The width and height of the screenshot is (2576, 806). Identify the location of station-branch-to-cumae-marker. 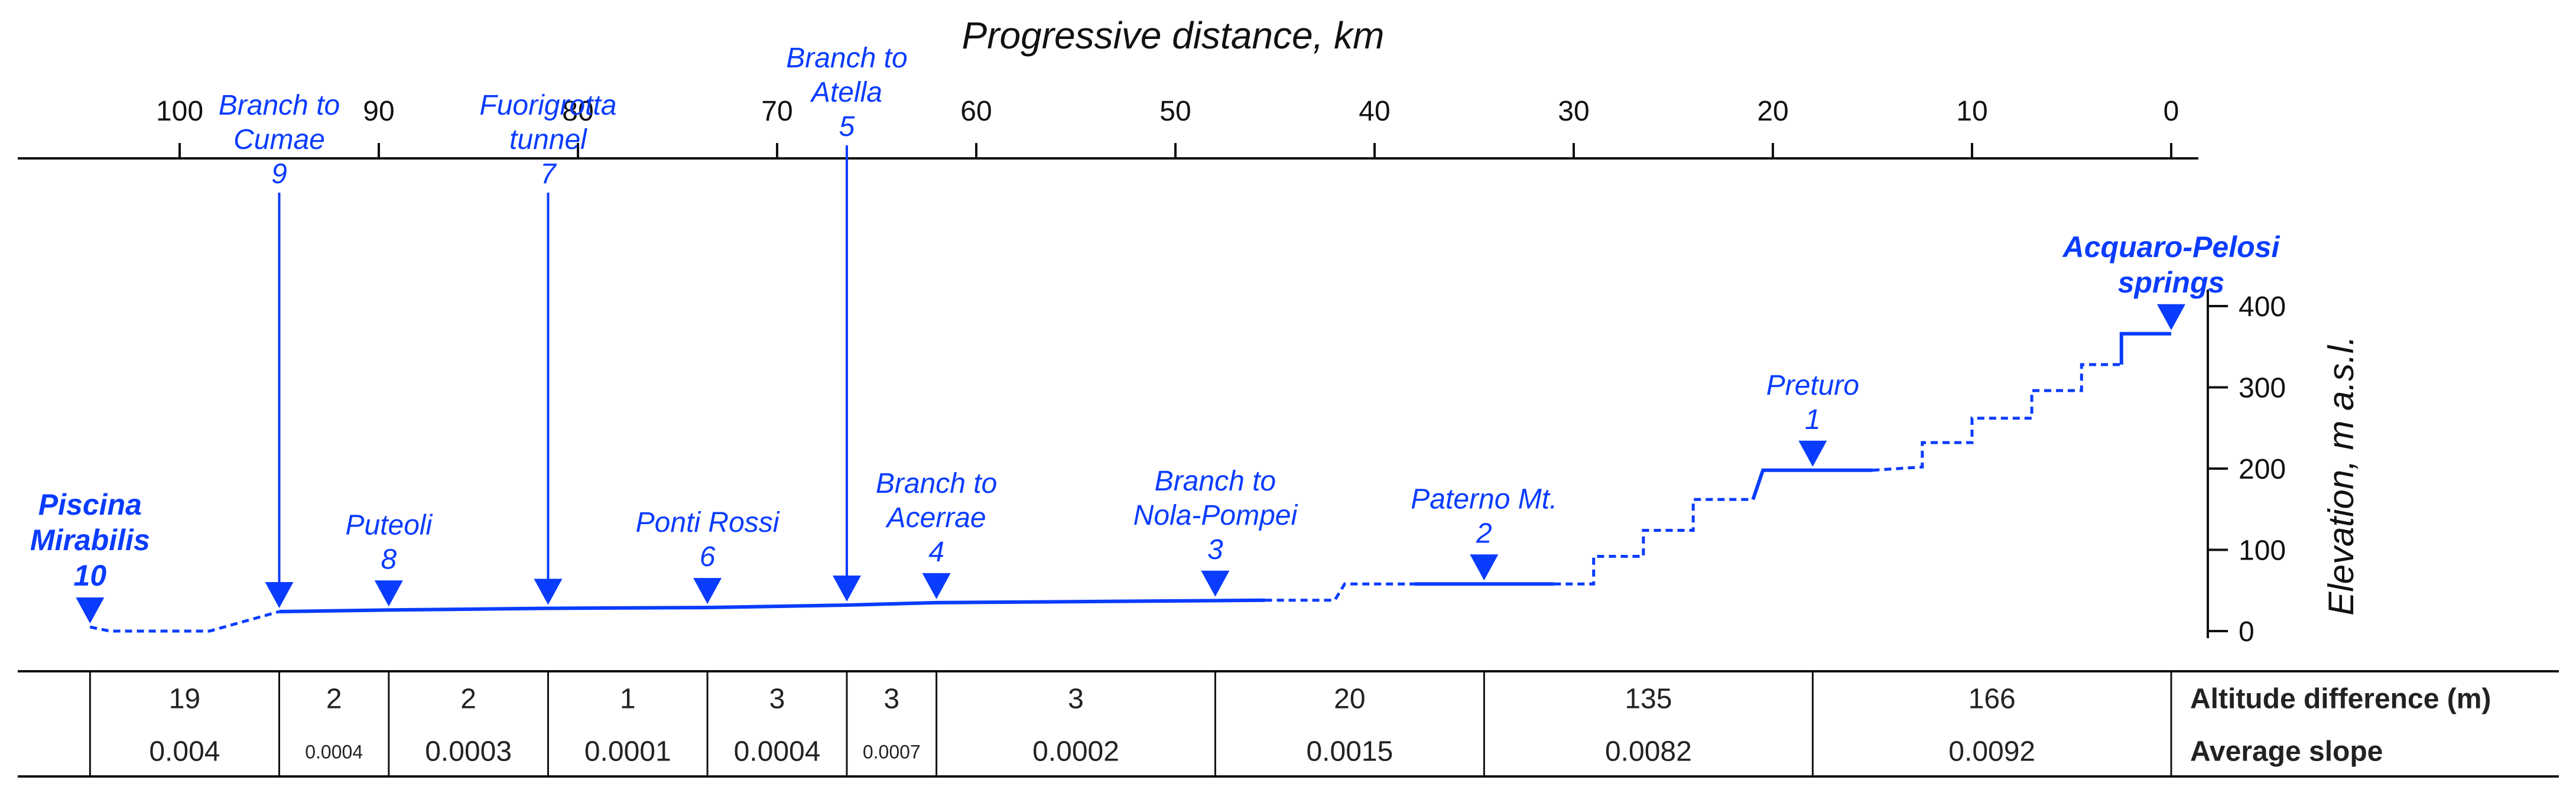
(279, 595).